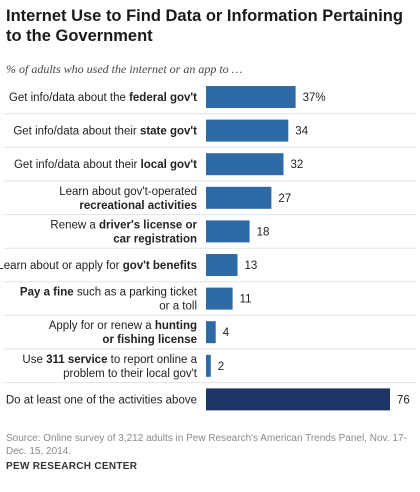  I want to click on category-label: recreational activities, so click(138, 206).